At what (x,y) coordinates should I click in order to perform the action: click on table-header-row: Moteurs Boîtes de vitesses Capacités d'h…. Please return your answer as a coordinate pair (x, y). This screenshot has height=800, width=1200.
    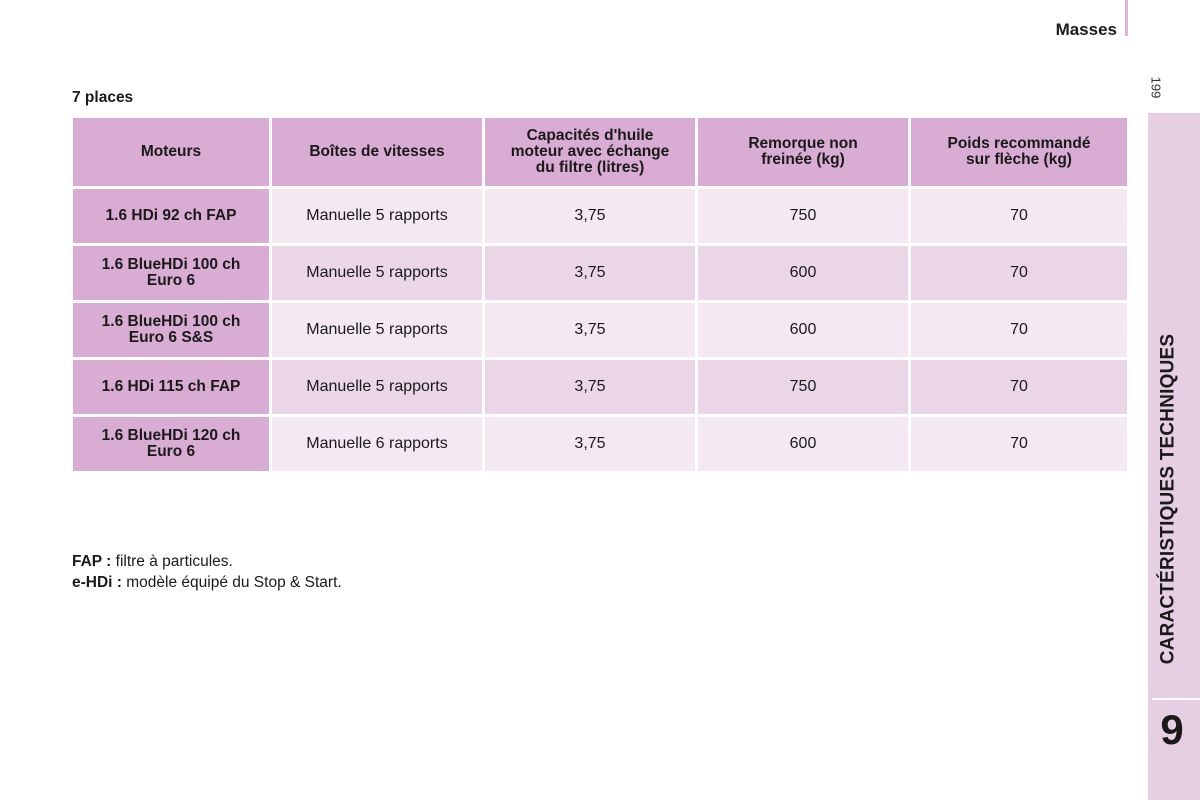
    Looking at the image, I should click on (600, 152).